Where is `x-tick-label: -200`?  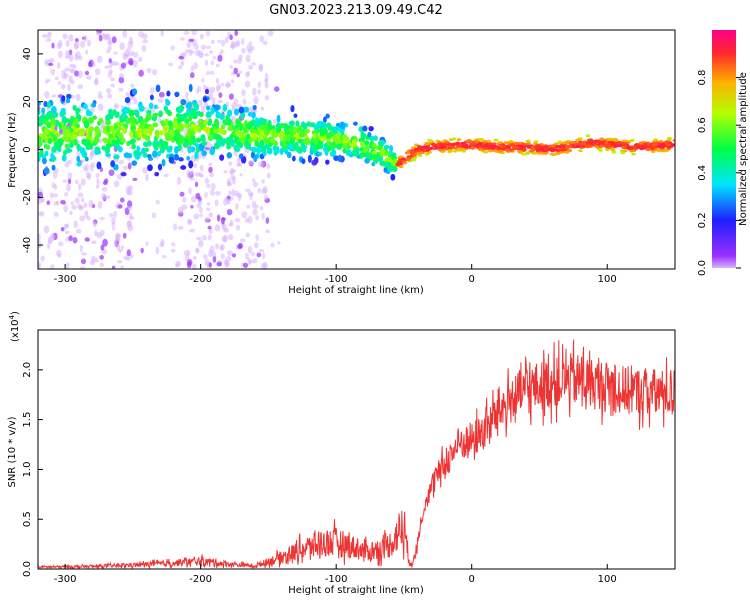
x-tick-label: -200 is located at coordinates (200, 279).